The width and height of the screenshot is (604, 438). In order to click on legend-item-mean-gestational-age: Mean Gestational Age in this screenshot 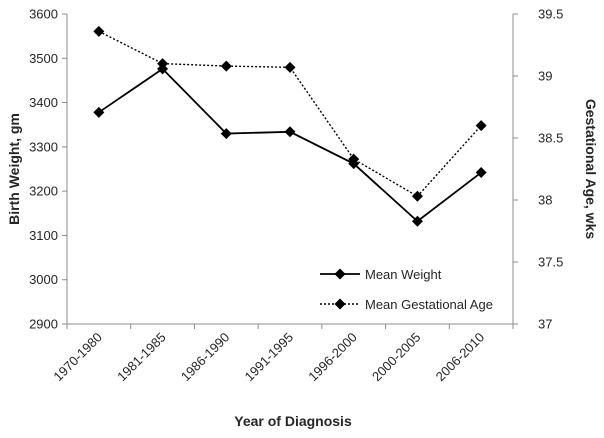, I will do `click(406, 304)`.